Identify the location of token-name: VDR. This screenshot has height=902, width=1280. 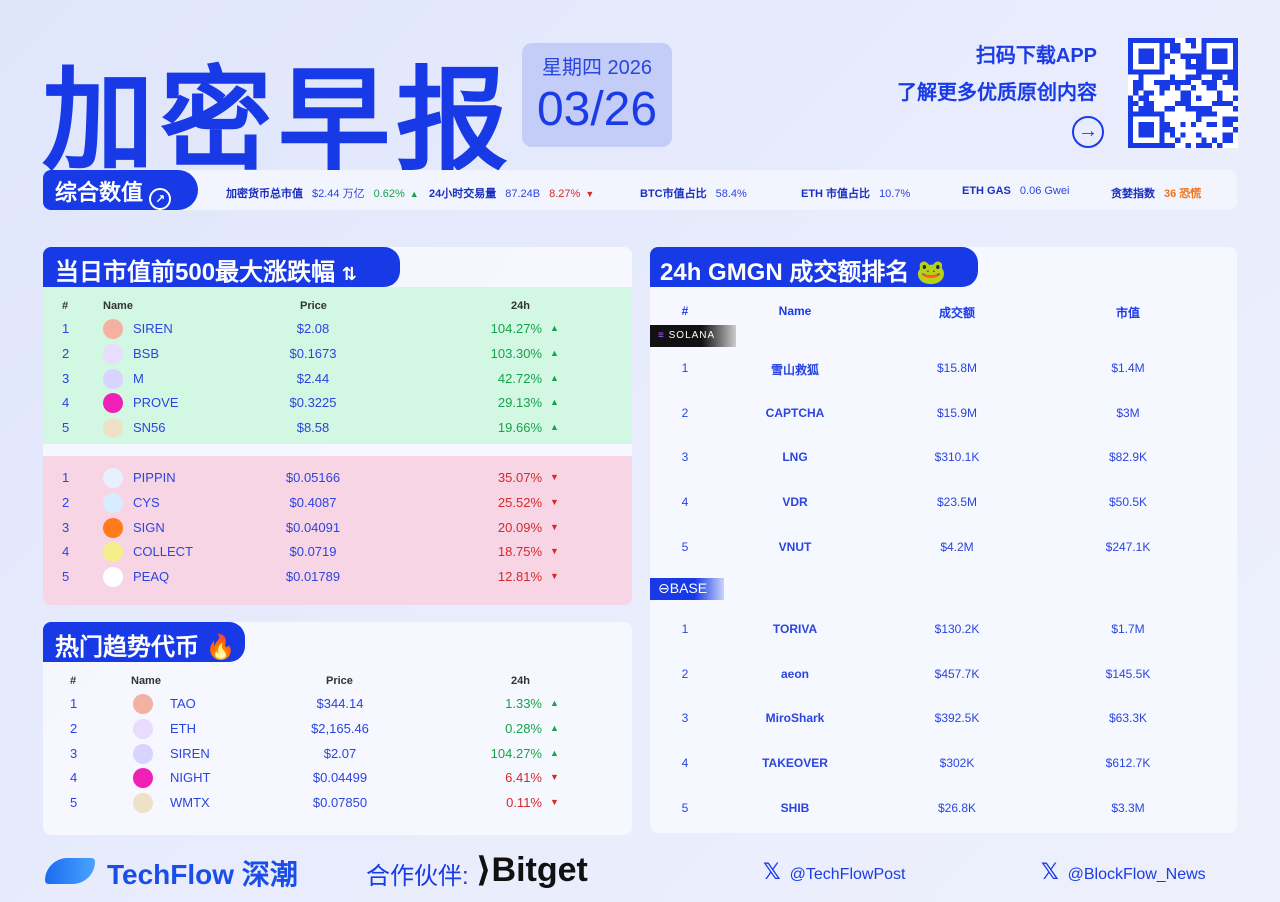
(795, 502).